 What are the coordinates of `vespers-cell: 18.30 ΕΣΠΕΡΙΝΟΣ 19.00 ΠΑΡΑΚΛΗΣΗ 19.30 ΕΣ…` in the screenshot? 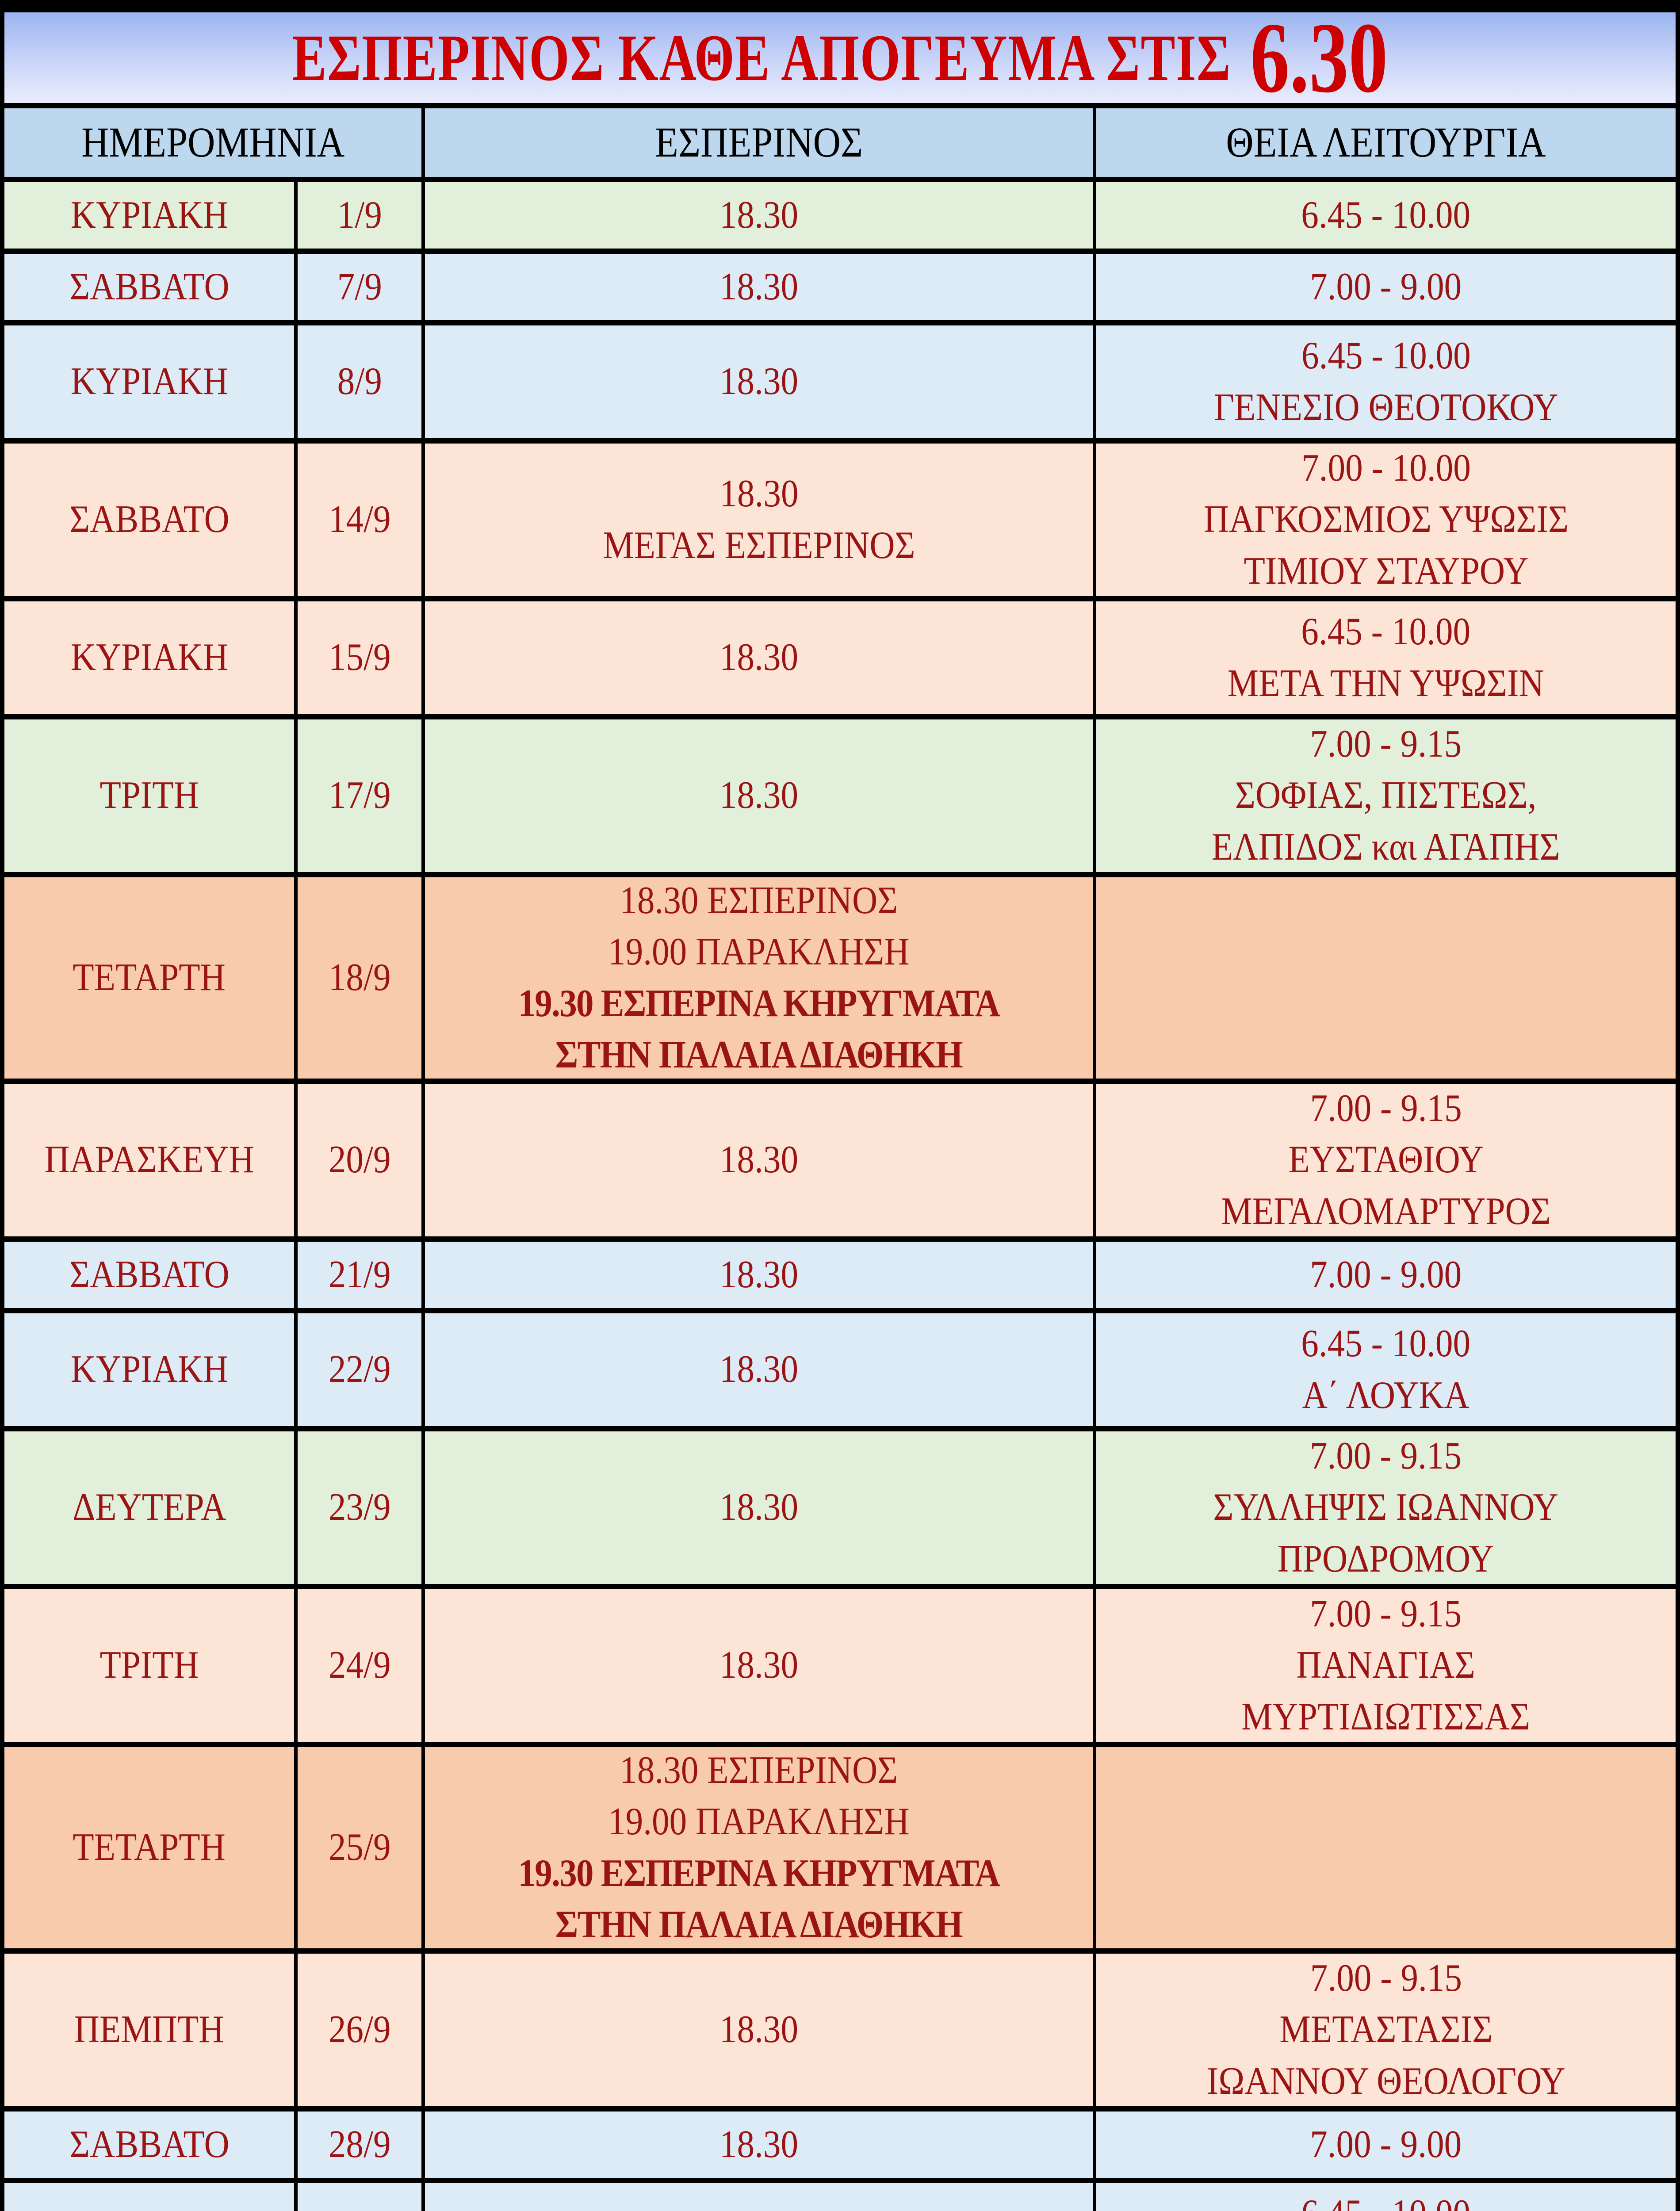 It's located at (759, 1847).